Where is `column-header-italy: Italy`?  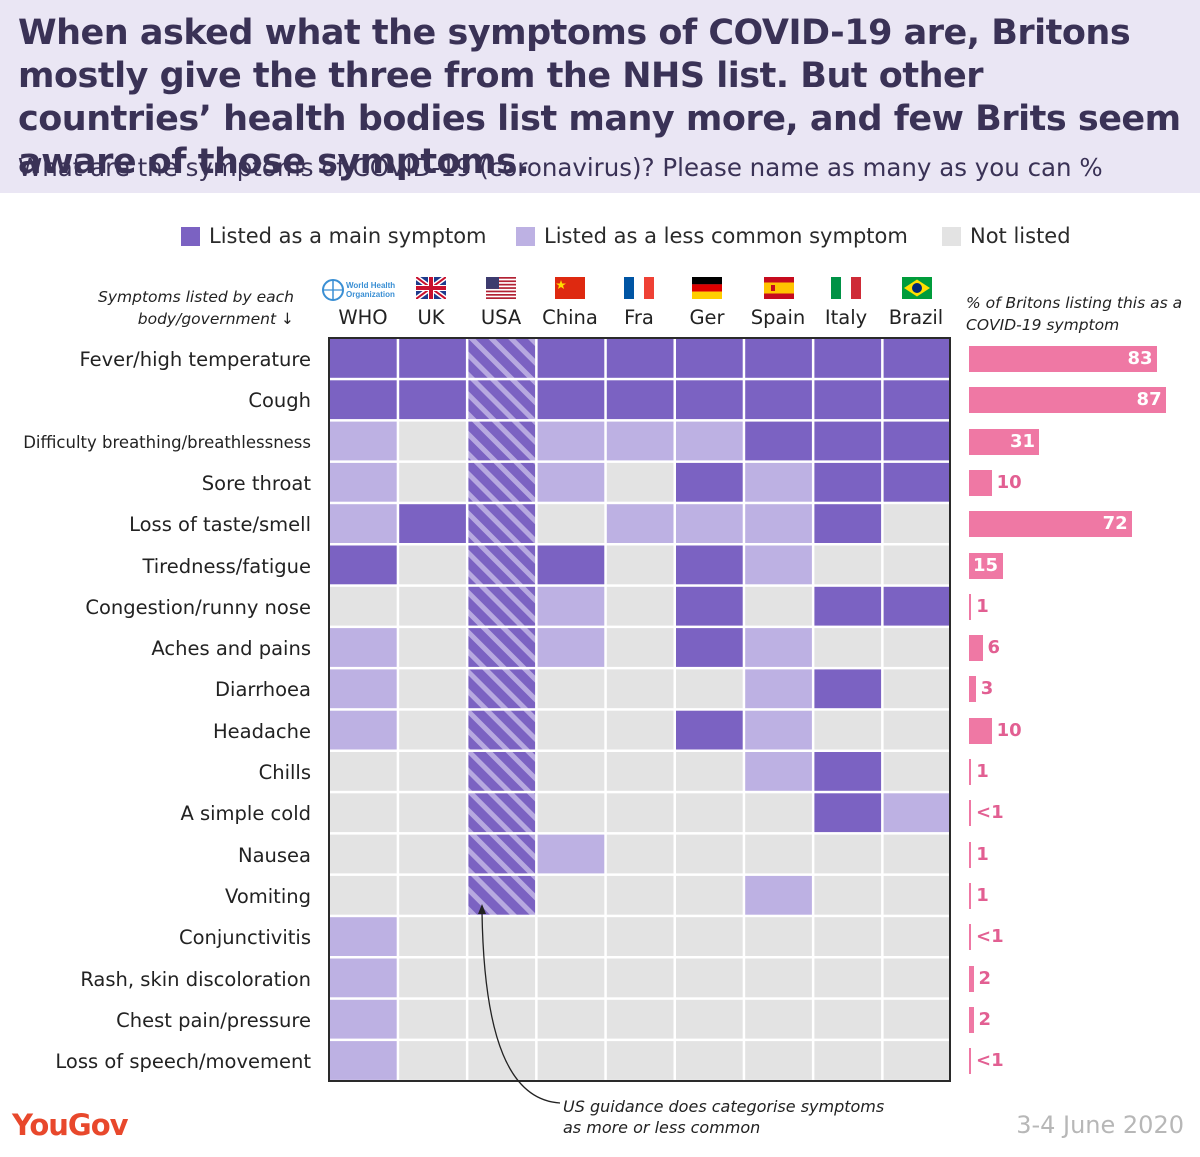 column-header-italy: Italy is located at coordinates (846, 317).